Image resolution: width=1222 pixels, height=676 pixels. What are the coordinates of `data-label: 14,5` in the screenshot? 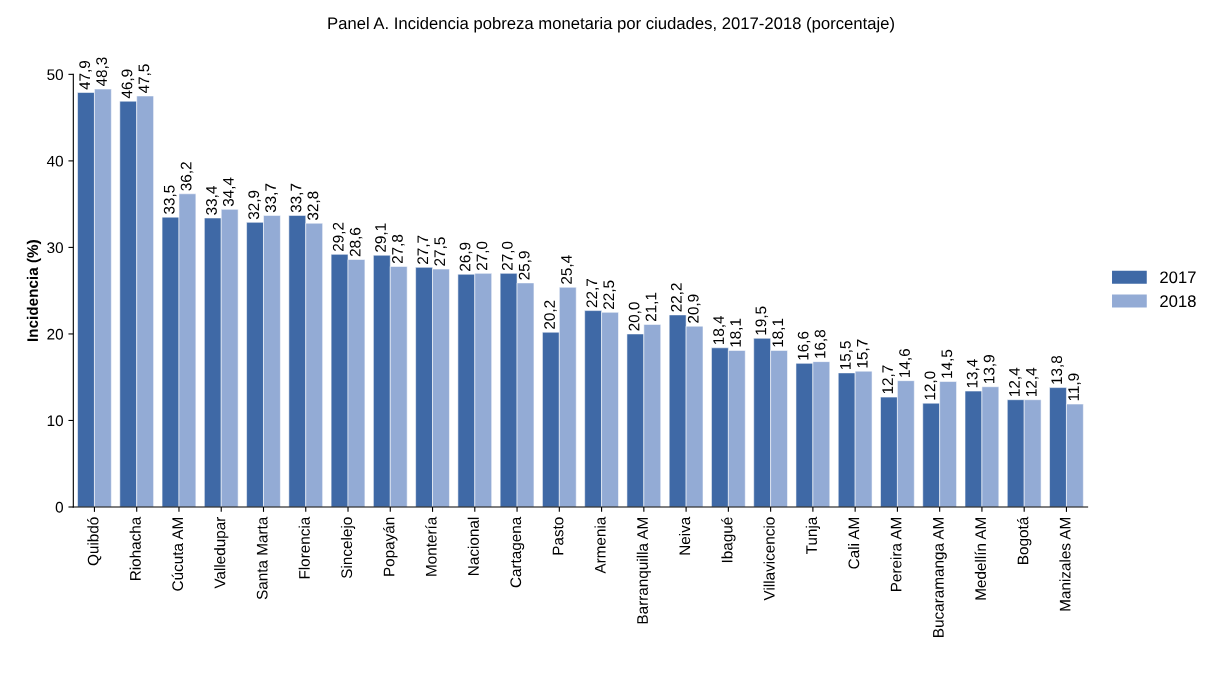 It's located at (948, 363).